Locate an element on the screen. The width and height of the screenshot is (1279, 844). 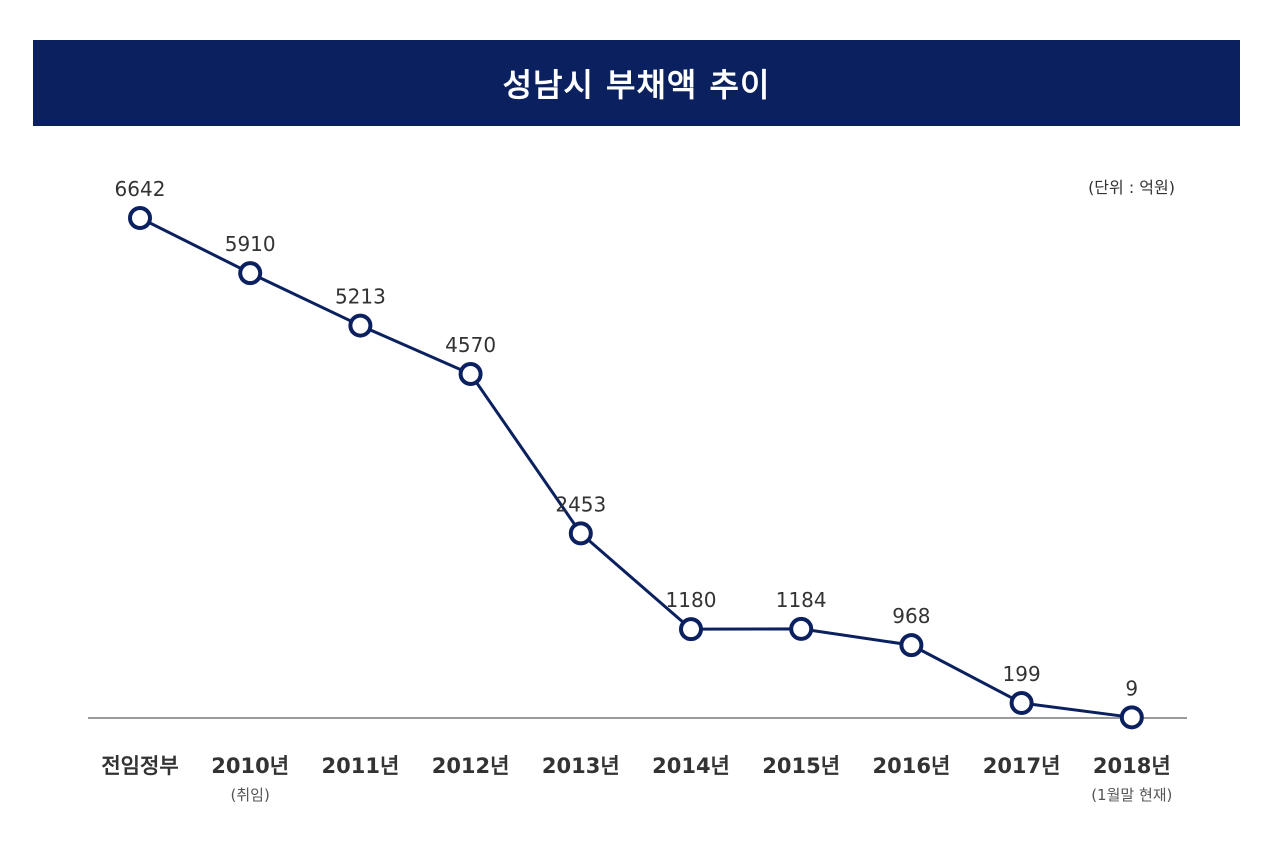
data-label: 1184 is located at coordinates (801, 600).